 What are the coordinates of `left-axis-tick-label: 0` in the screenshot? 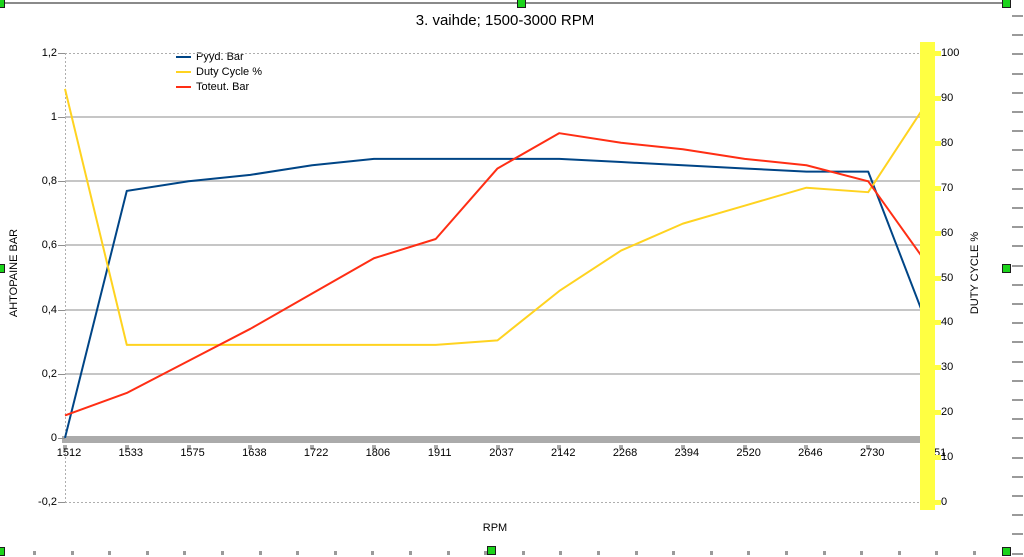 It's located at (53, 437).